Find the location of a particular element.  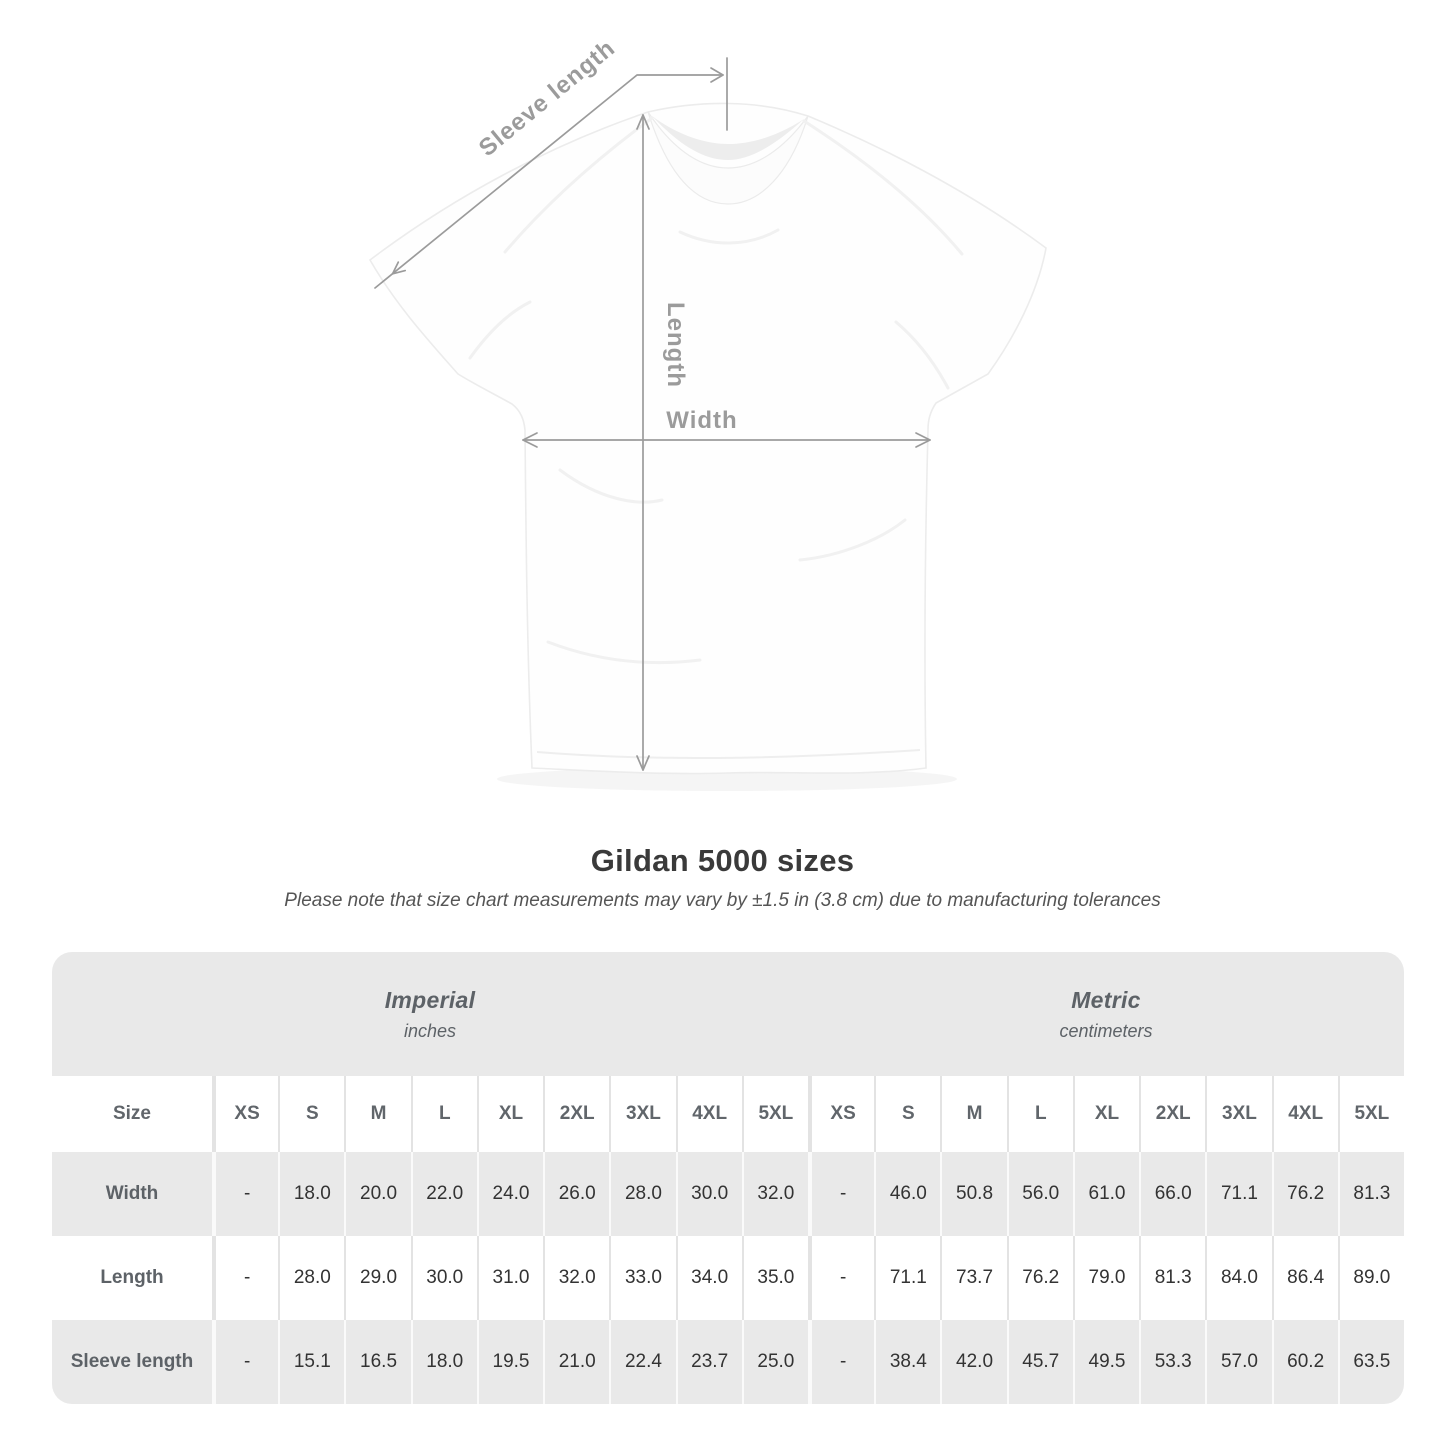

row-label: Length is located at coordinates (132, 1277).